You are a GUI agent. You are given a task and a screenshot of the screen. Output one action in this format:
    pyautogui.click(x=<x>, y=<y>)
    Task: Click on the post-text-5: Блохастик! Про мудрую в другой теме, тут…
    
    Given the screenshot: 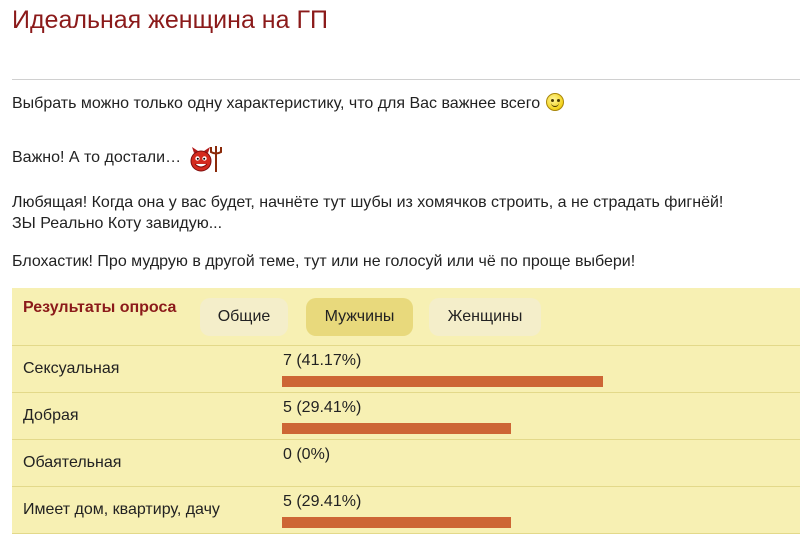 What is the action you would take?
    pyautogui.click(x=324, y=261)
    